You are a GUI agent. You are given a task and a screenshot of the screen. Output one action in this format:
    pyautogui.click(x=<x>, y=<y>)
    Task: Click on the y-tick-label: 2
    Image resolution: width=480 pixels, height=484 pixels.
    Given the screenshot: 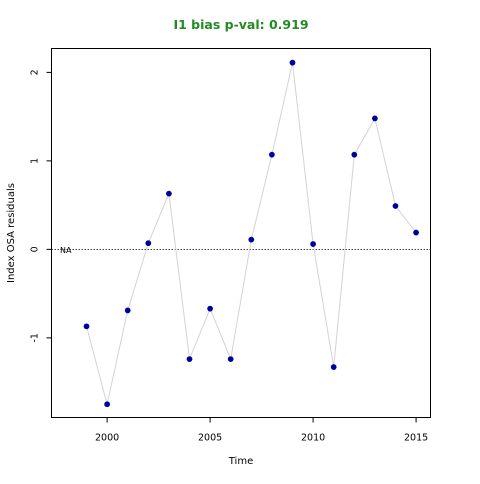 What is the action you would take?
    pyautogui.click(x=35, y=72)
    